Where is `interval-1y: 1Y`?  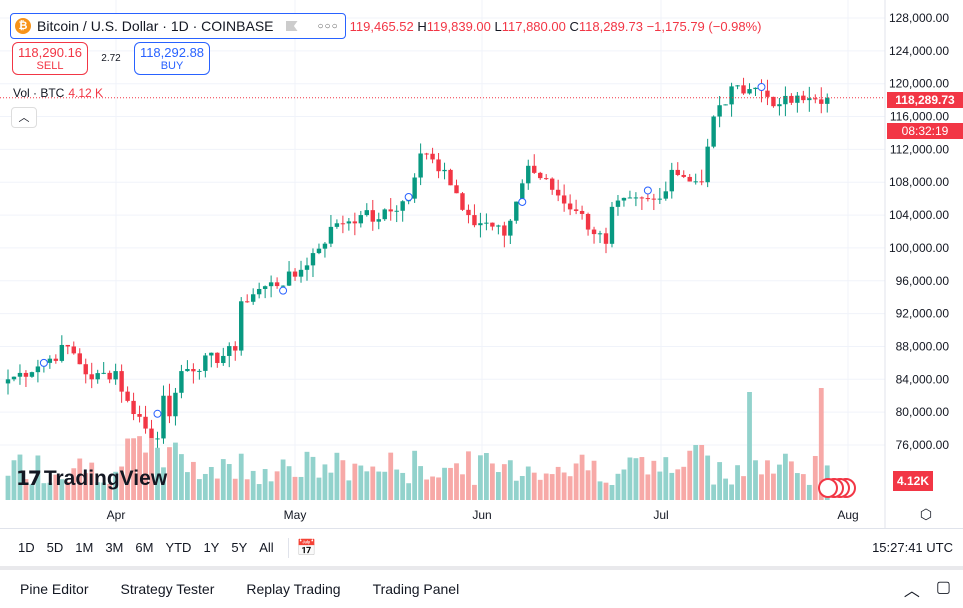 interval-1y: 1Y is located at coordinates (211, 547).